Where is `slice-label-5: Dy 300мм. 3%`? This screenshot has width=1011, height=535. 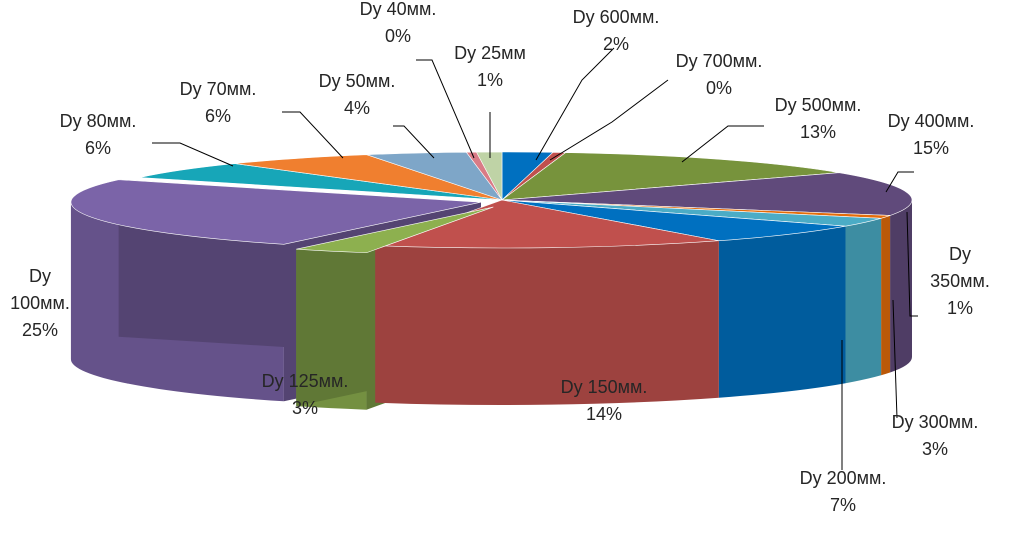
slice-label-5: Dy 300мм. 3% is located at coordinates (935, 435).